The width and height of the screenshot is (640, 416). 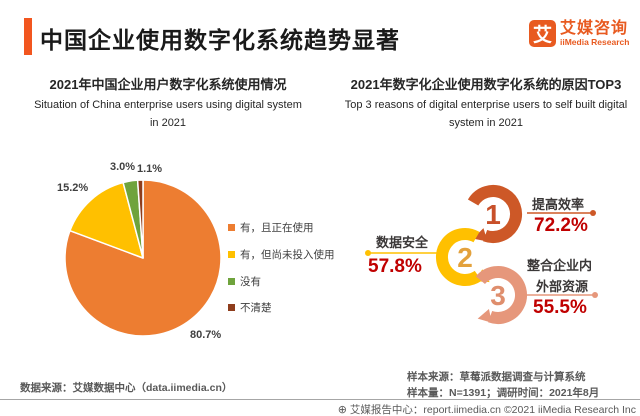 I want to click on reason3-value: 55.5%, so click(x=560, y=307).